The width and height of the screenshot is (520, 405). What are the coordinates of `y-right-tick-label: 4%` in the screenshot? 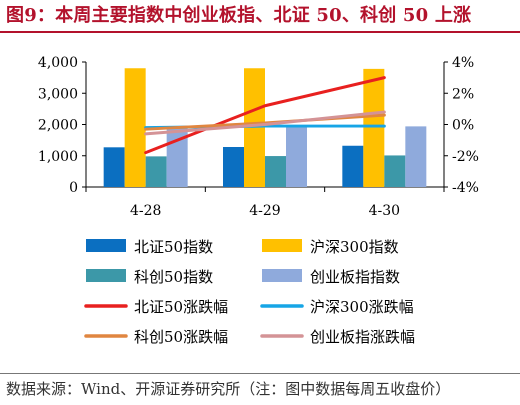 It's located at (463, 63).